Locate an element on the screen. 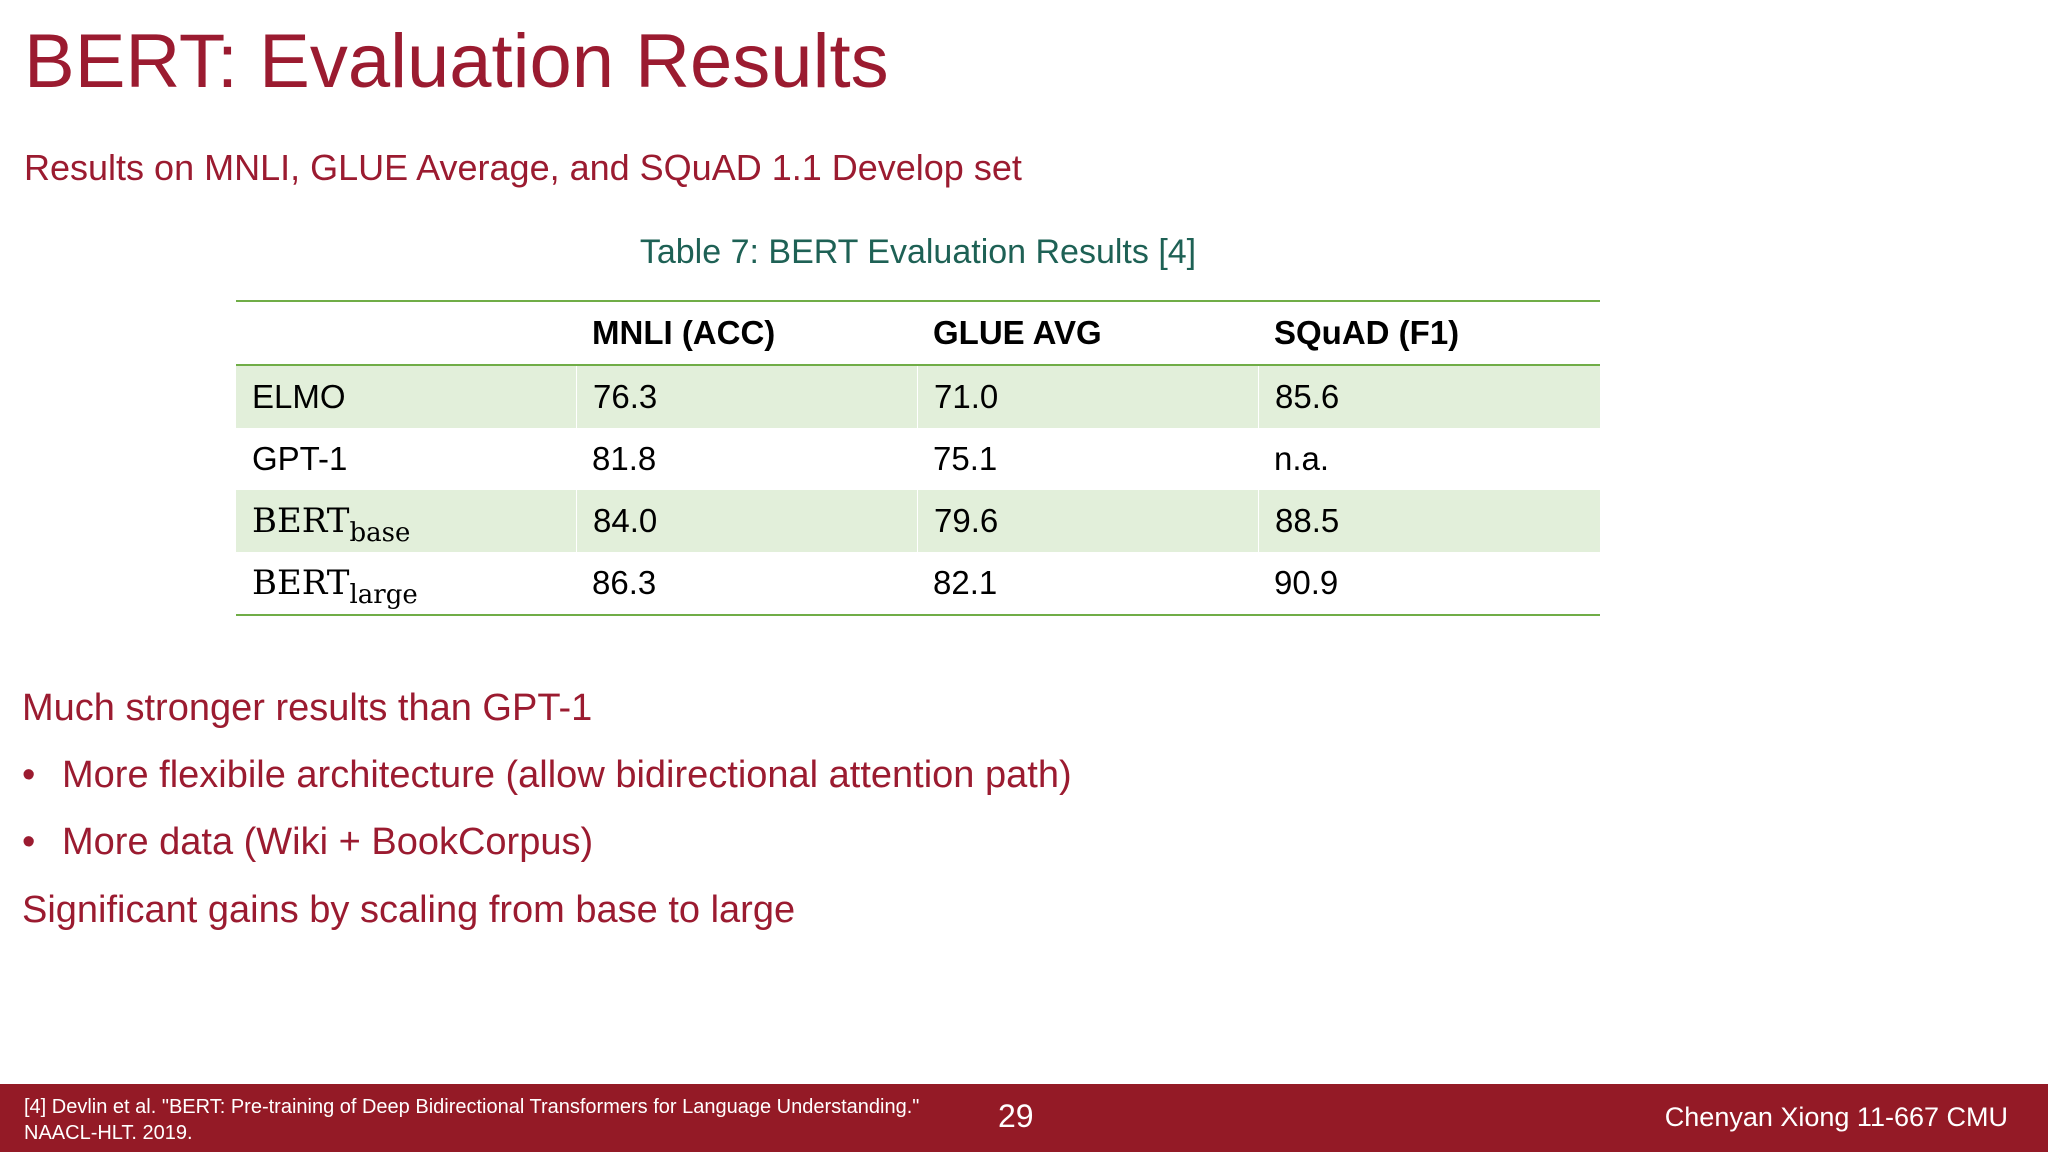 The height and width of the screenshot is (1152, 2048). model-cell: BERT base is located at coordinates (406, 521).